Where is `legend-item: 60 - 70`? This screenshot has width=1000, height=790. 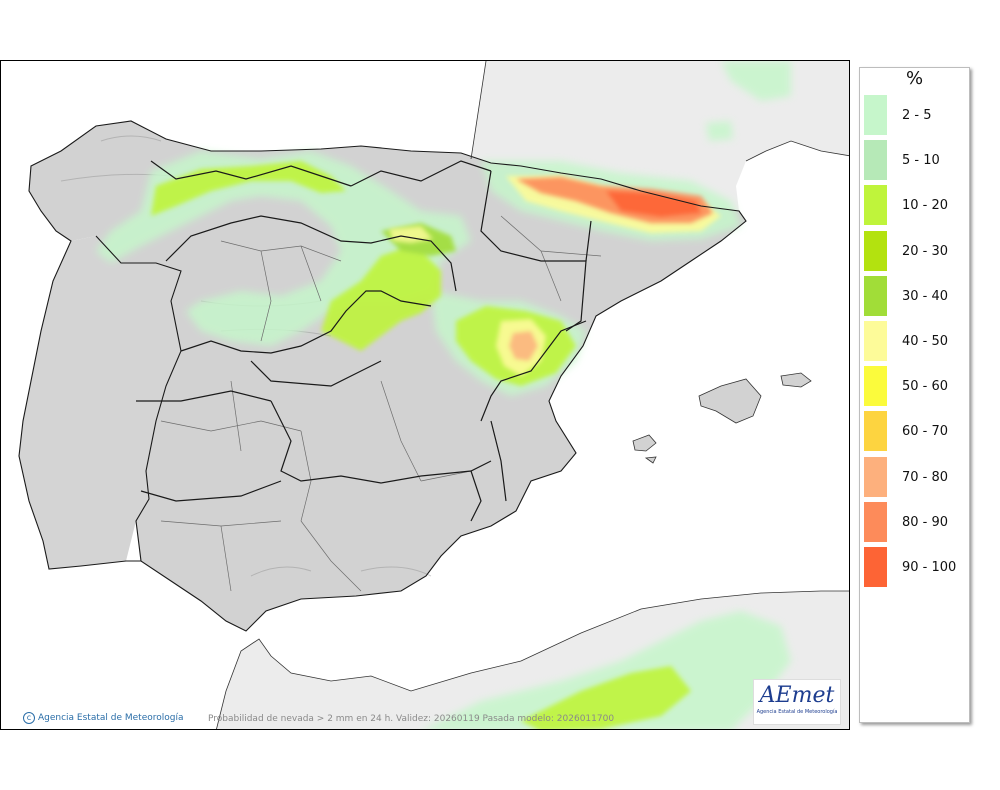
legend-item: 60 - 70 is located at coordinates (916, 431).